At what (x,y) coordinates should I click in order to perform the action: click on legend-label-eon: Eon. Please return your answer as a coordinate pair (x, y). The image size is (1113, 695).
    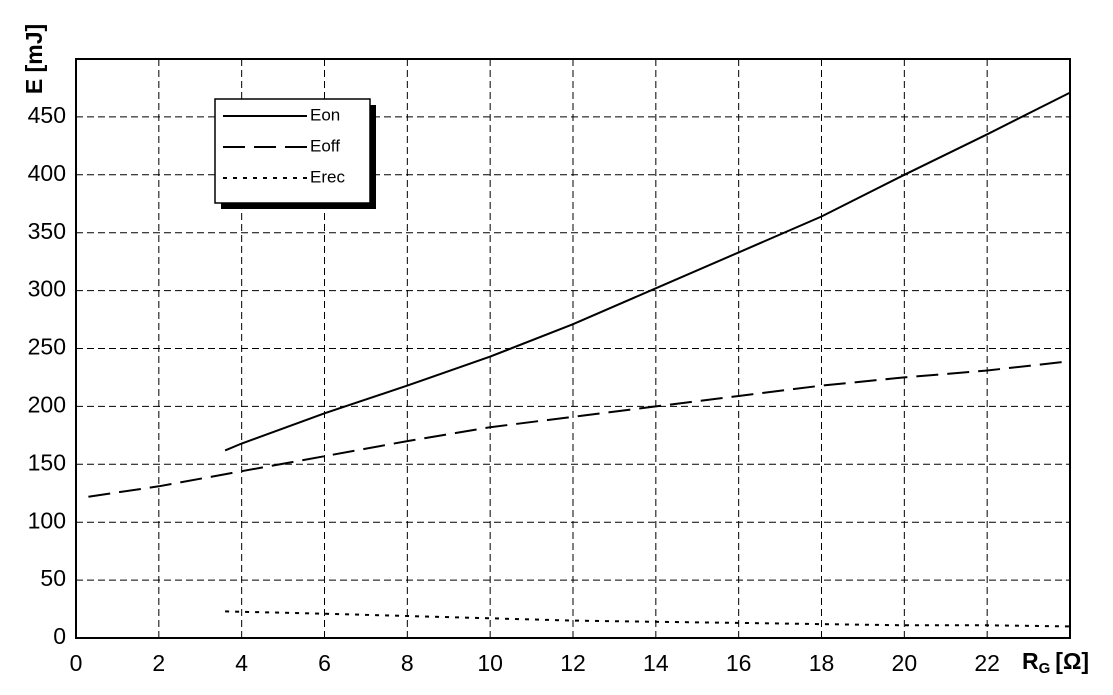
    Looking at the image, I should click on (325, 114).